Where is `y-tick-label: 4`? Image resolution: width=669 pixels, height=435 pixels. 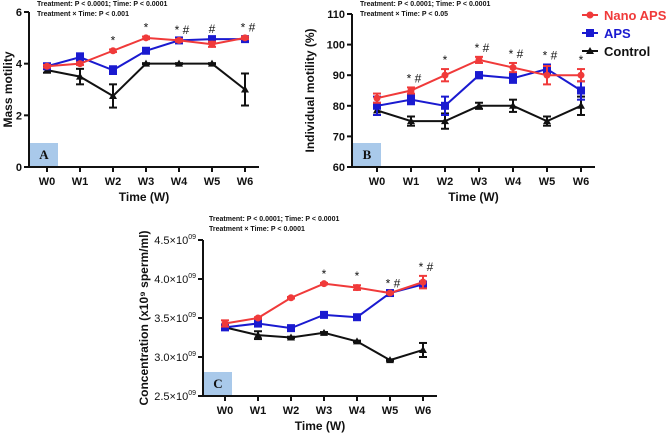 y-tick-label: 4 is located at coordinates (19, 65).